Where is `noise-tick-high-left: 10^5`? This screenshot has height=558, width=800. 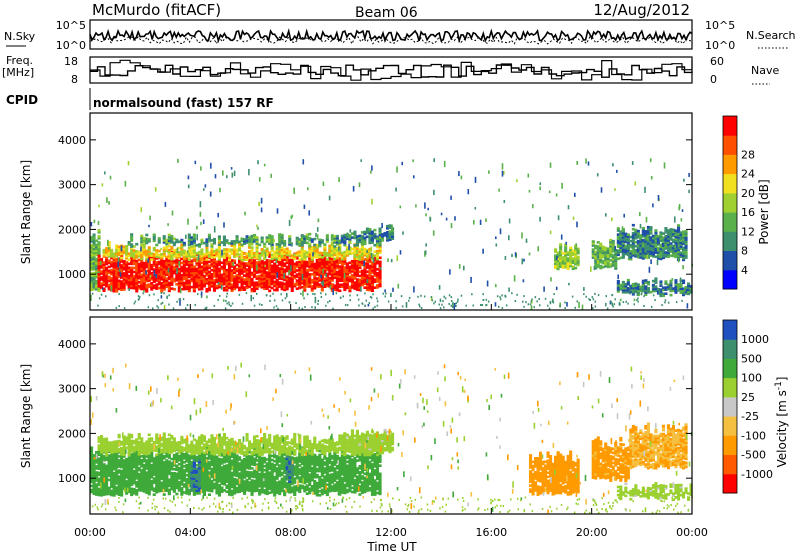 noise-tick-high-left: 10^5 is located at coordinates (71, 25).